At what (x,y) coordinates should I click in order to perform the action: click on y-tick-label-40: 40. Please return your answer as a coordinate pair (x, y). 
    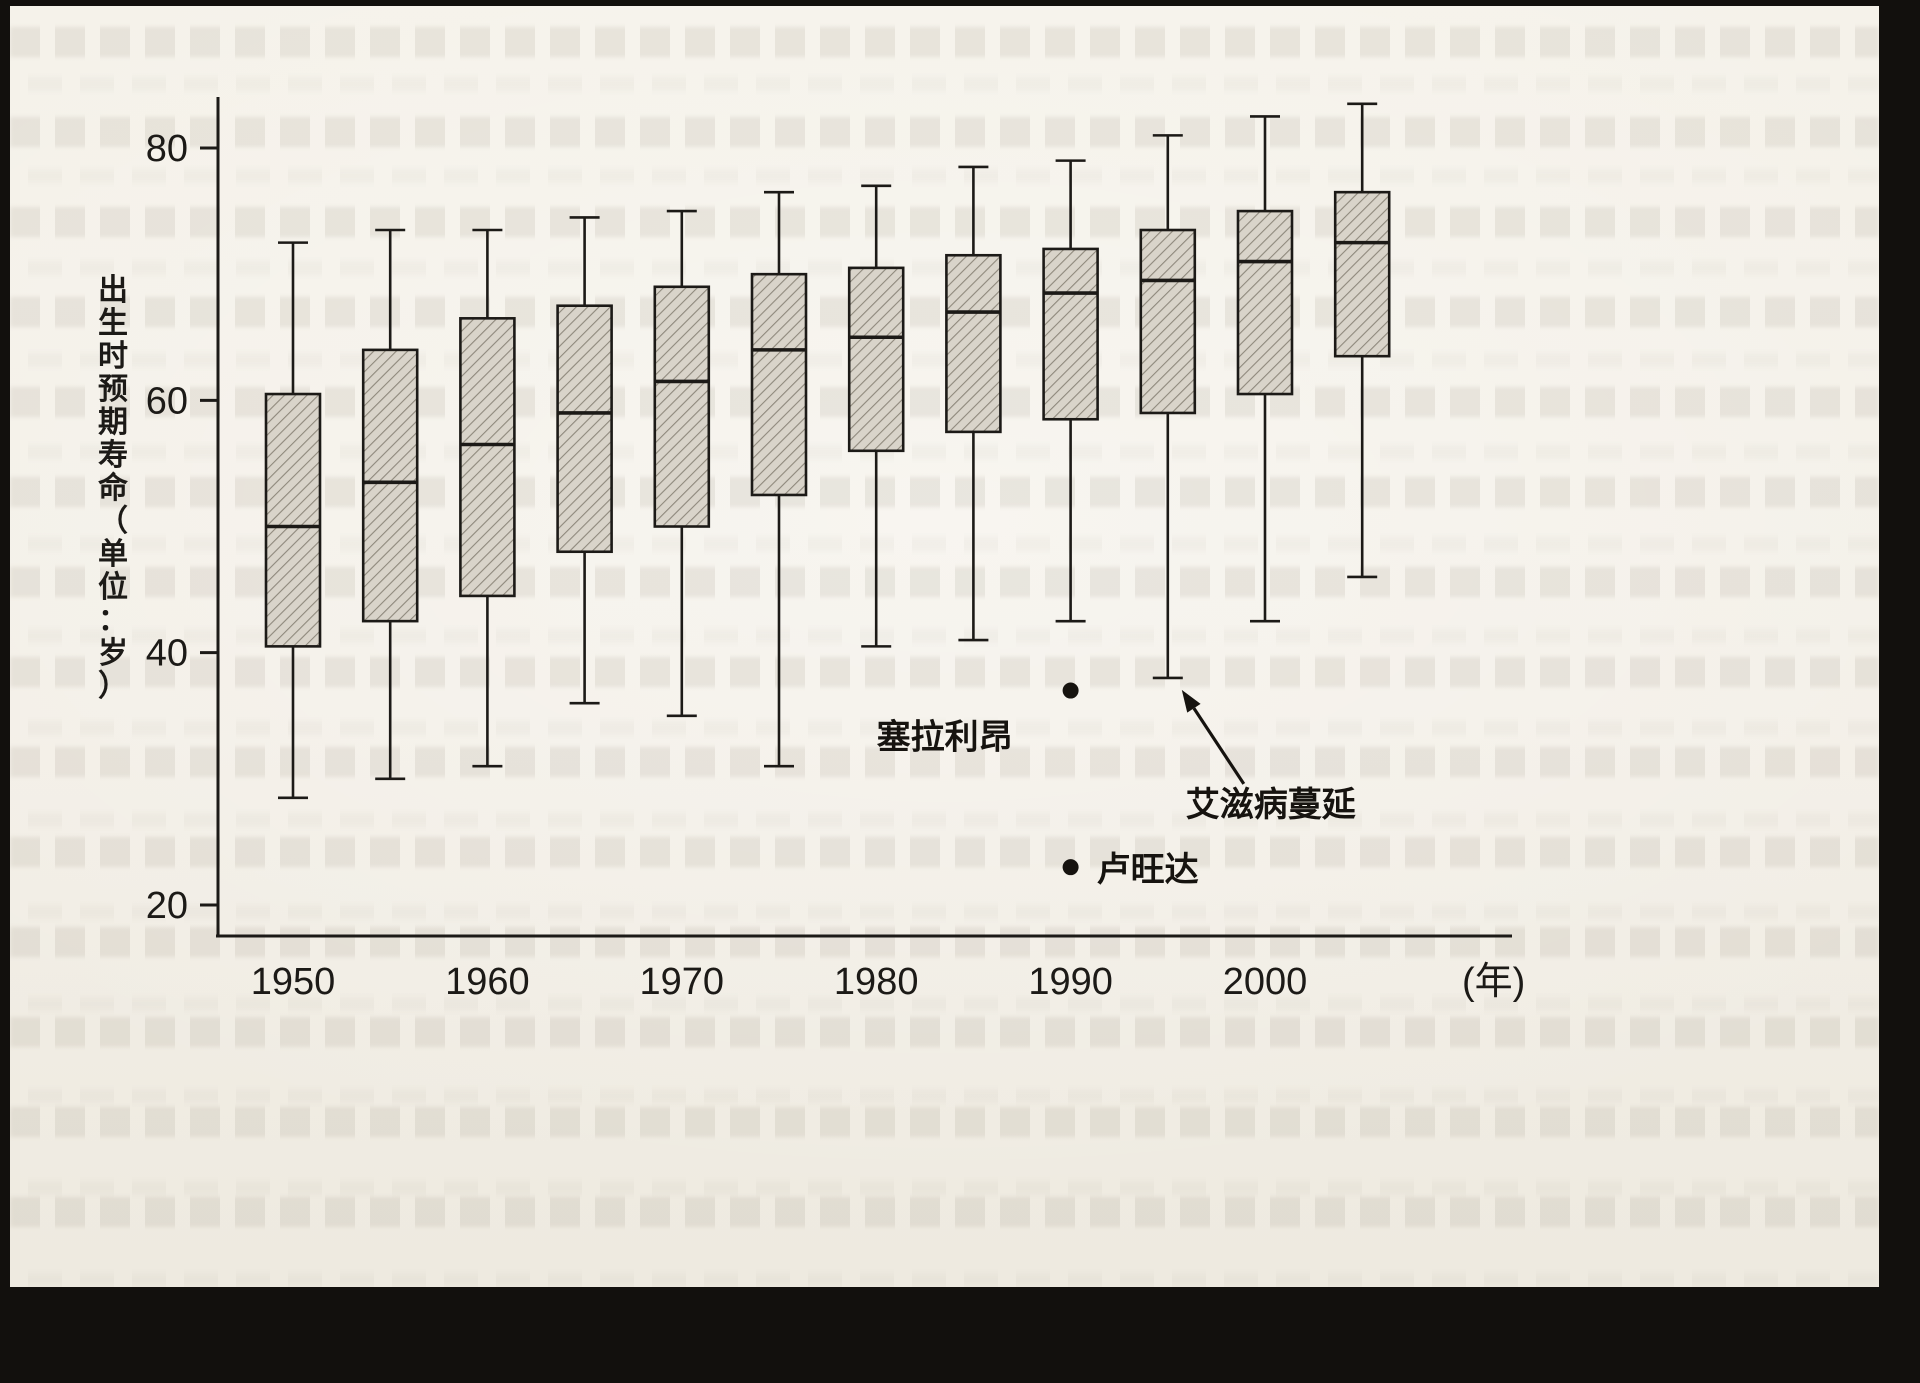
    Looking at the image, I should click on (167, 654).